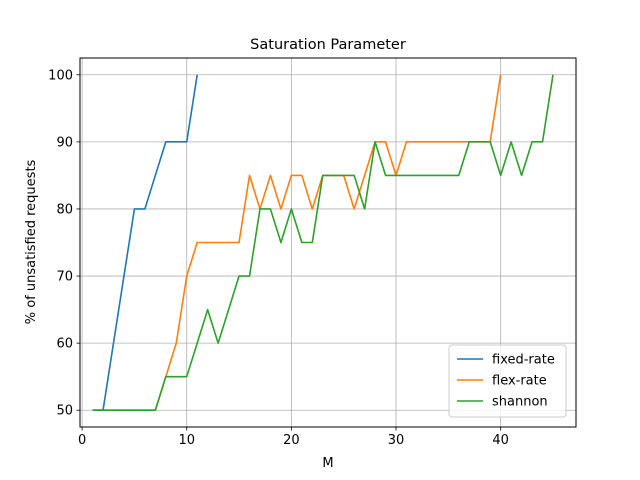 The image size is (640, 480). What do you see at coordinates (327, 463) in the screenshot?
I see `x-axis-label: M` at bounding box center [327, 463].